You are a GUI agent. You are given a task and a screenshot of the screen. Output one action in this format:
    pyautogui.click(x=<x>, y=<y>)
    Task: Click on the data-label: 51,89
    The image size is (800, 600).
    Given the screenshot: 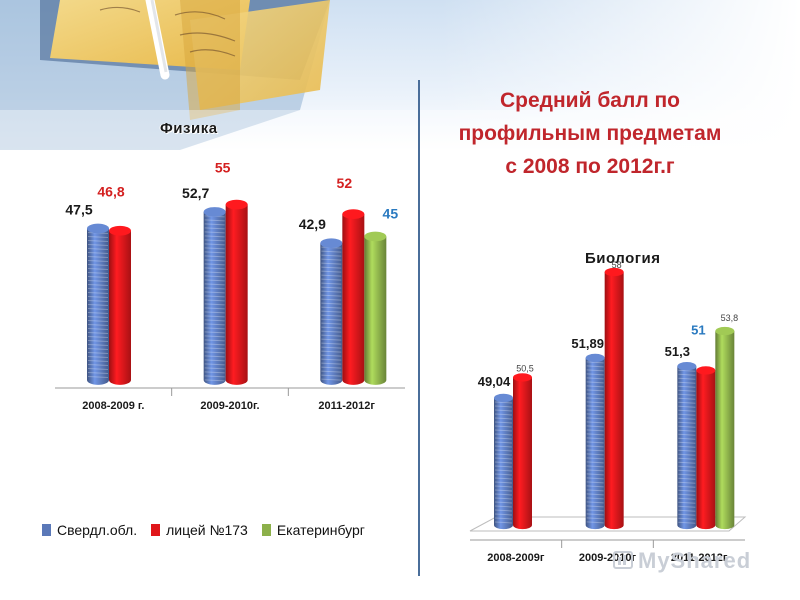 What is the action you would take?
    pyautogui.click(x=587, y=343)
    